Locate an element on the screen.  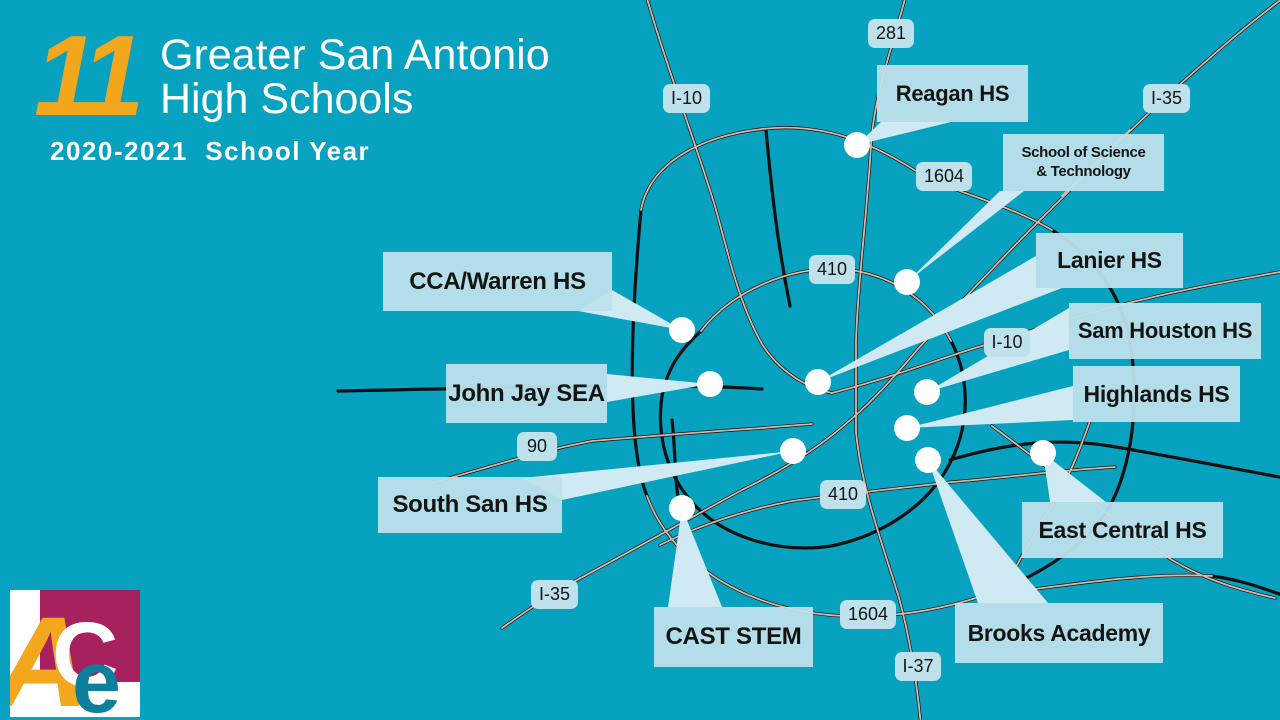
school-dot-reagan-hs is located at coordinates (857, 145).